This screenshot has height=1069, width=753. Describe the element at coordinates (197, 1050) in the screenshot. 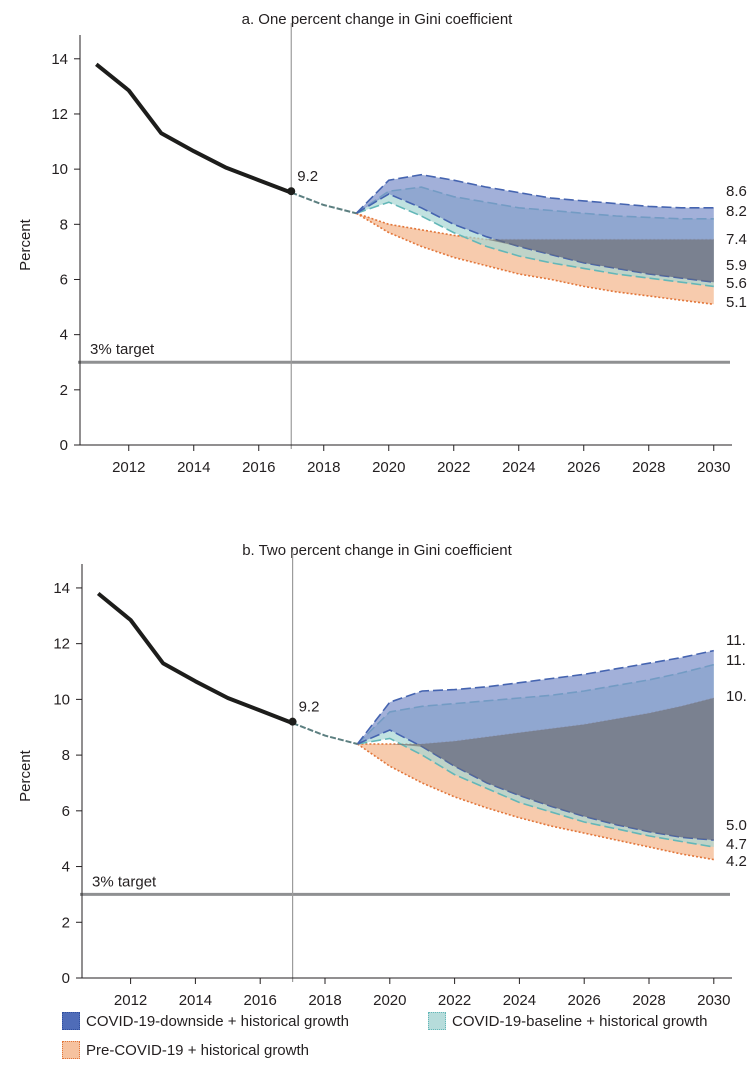

I see `legend-label-precovid: Pre-COVID-19 + historical growth` at that location.